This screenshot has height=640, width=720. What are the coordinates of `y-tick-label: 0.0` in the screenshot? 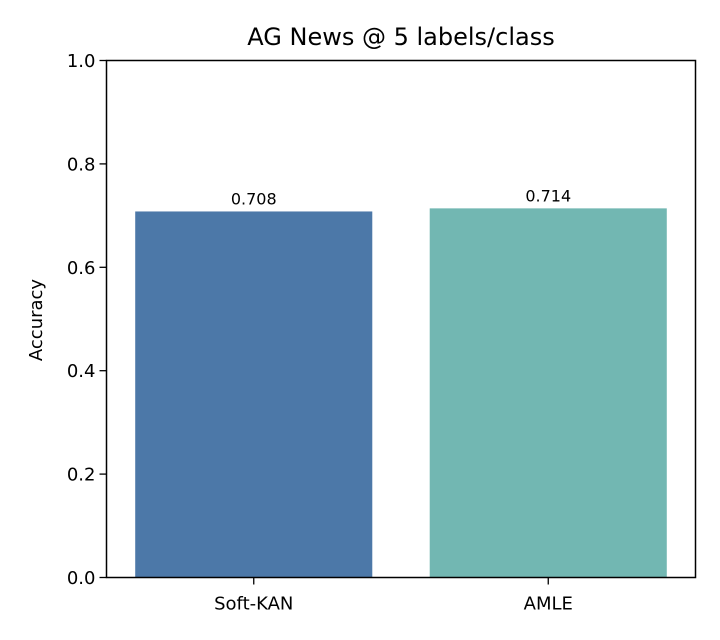 It's located at (81, 578).